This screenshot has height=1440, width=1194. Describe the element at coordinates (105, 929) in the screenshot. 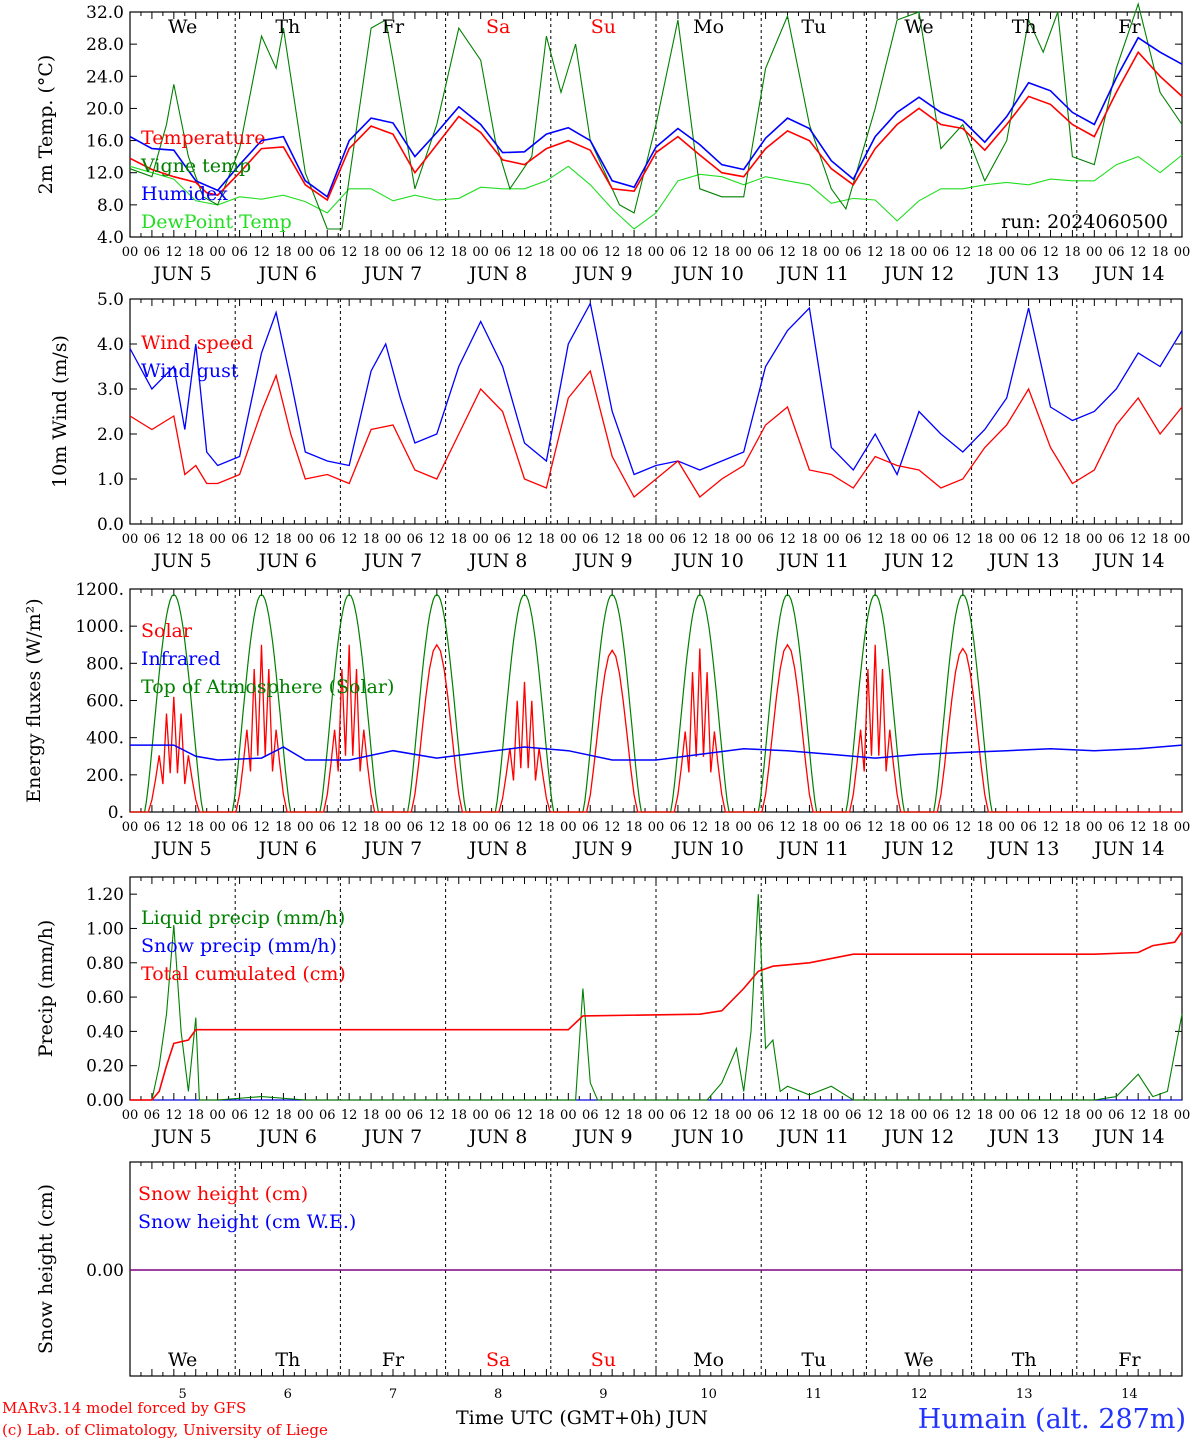

I see `y-tick-label: 1.00` at that location.